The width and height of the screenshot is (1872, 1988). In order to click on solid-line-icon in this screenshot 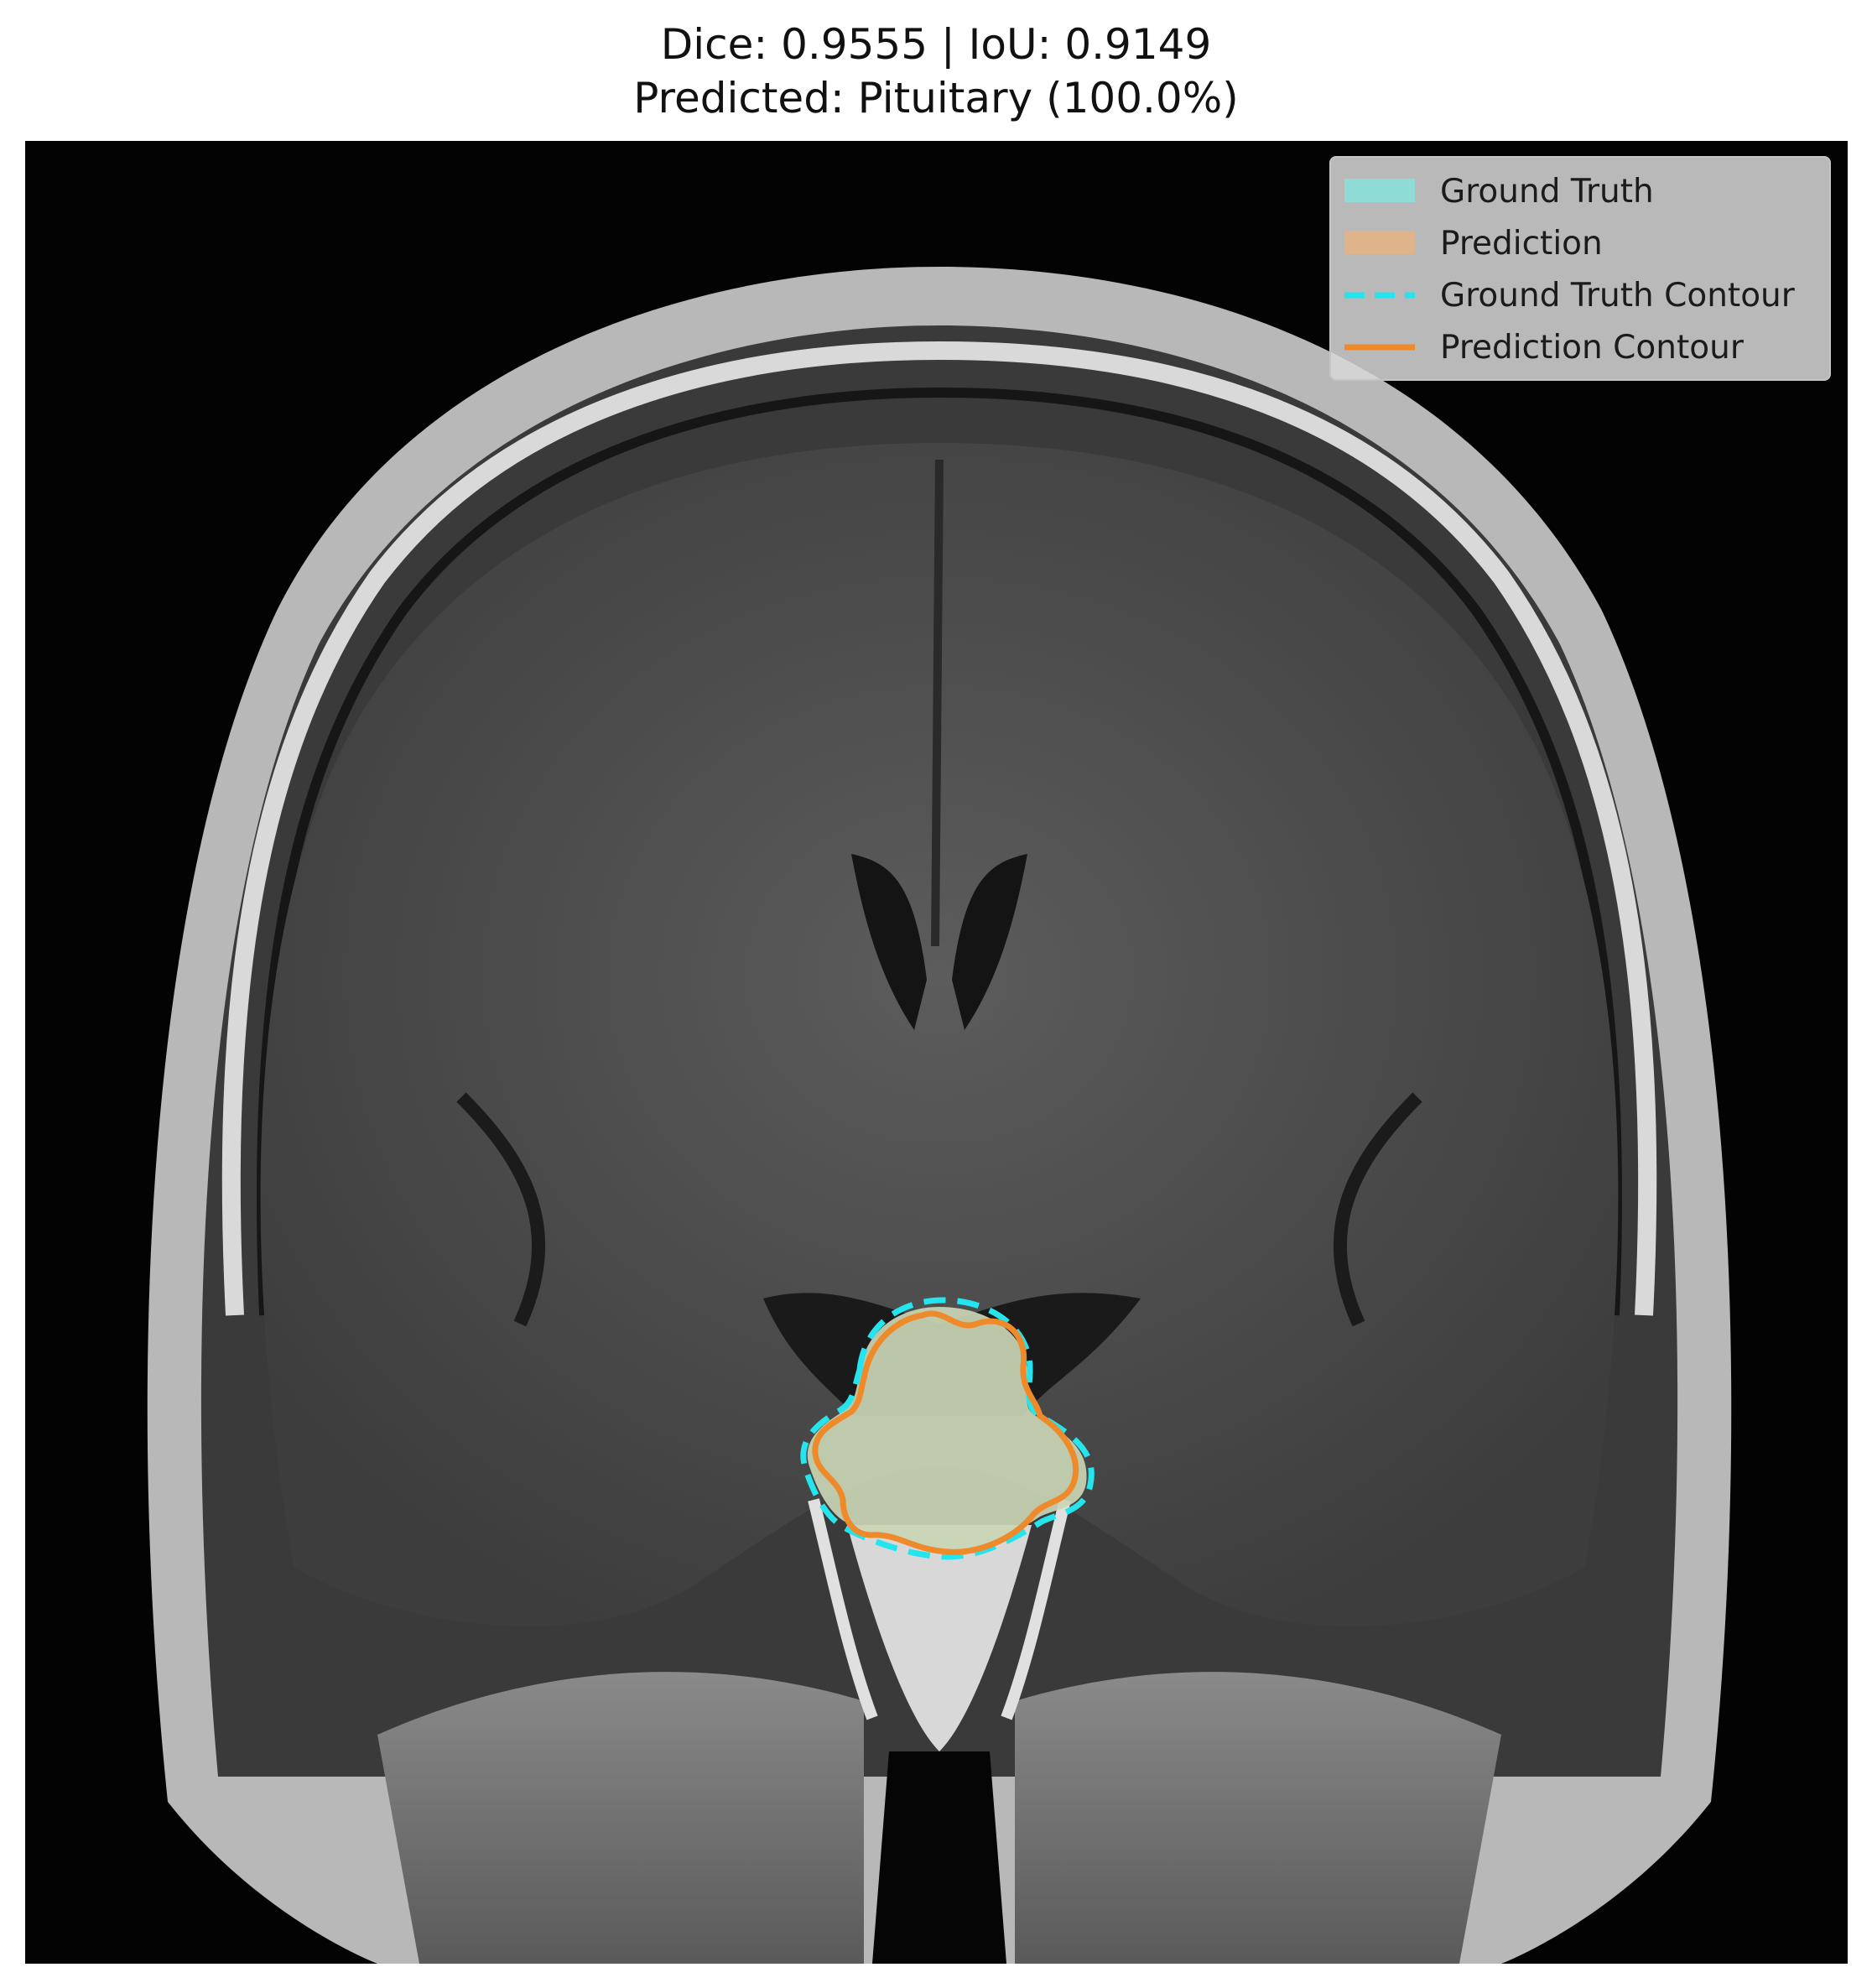, I will do `click(1379, 348)`.